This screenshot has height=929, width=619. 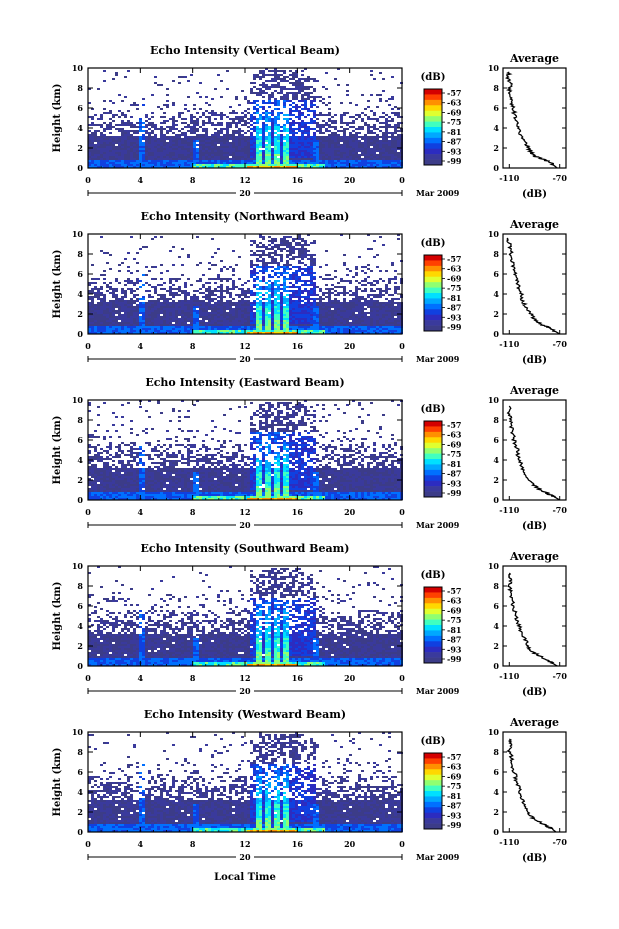 I want to click on panel-title: Echo Intensity (Vertical Beam), so click(x=245, y=50).